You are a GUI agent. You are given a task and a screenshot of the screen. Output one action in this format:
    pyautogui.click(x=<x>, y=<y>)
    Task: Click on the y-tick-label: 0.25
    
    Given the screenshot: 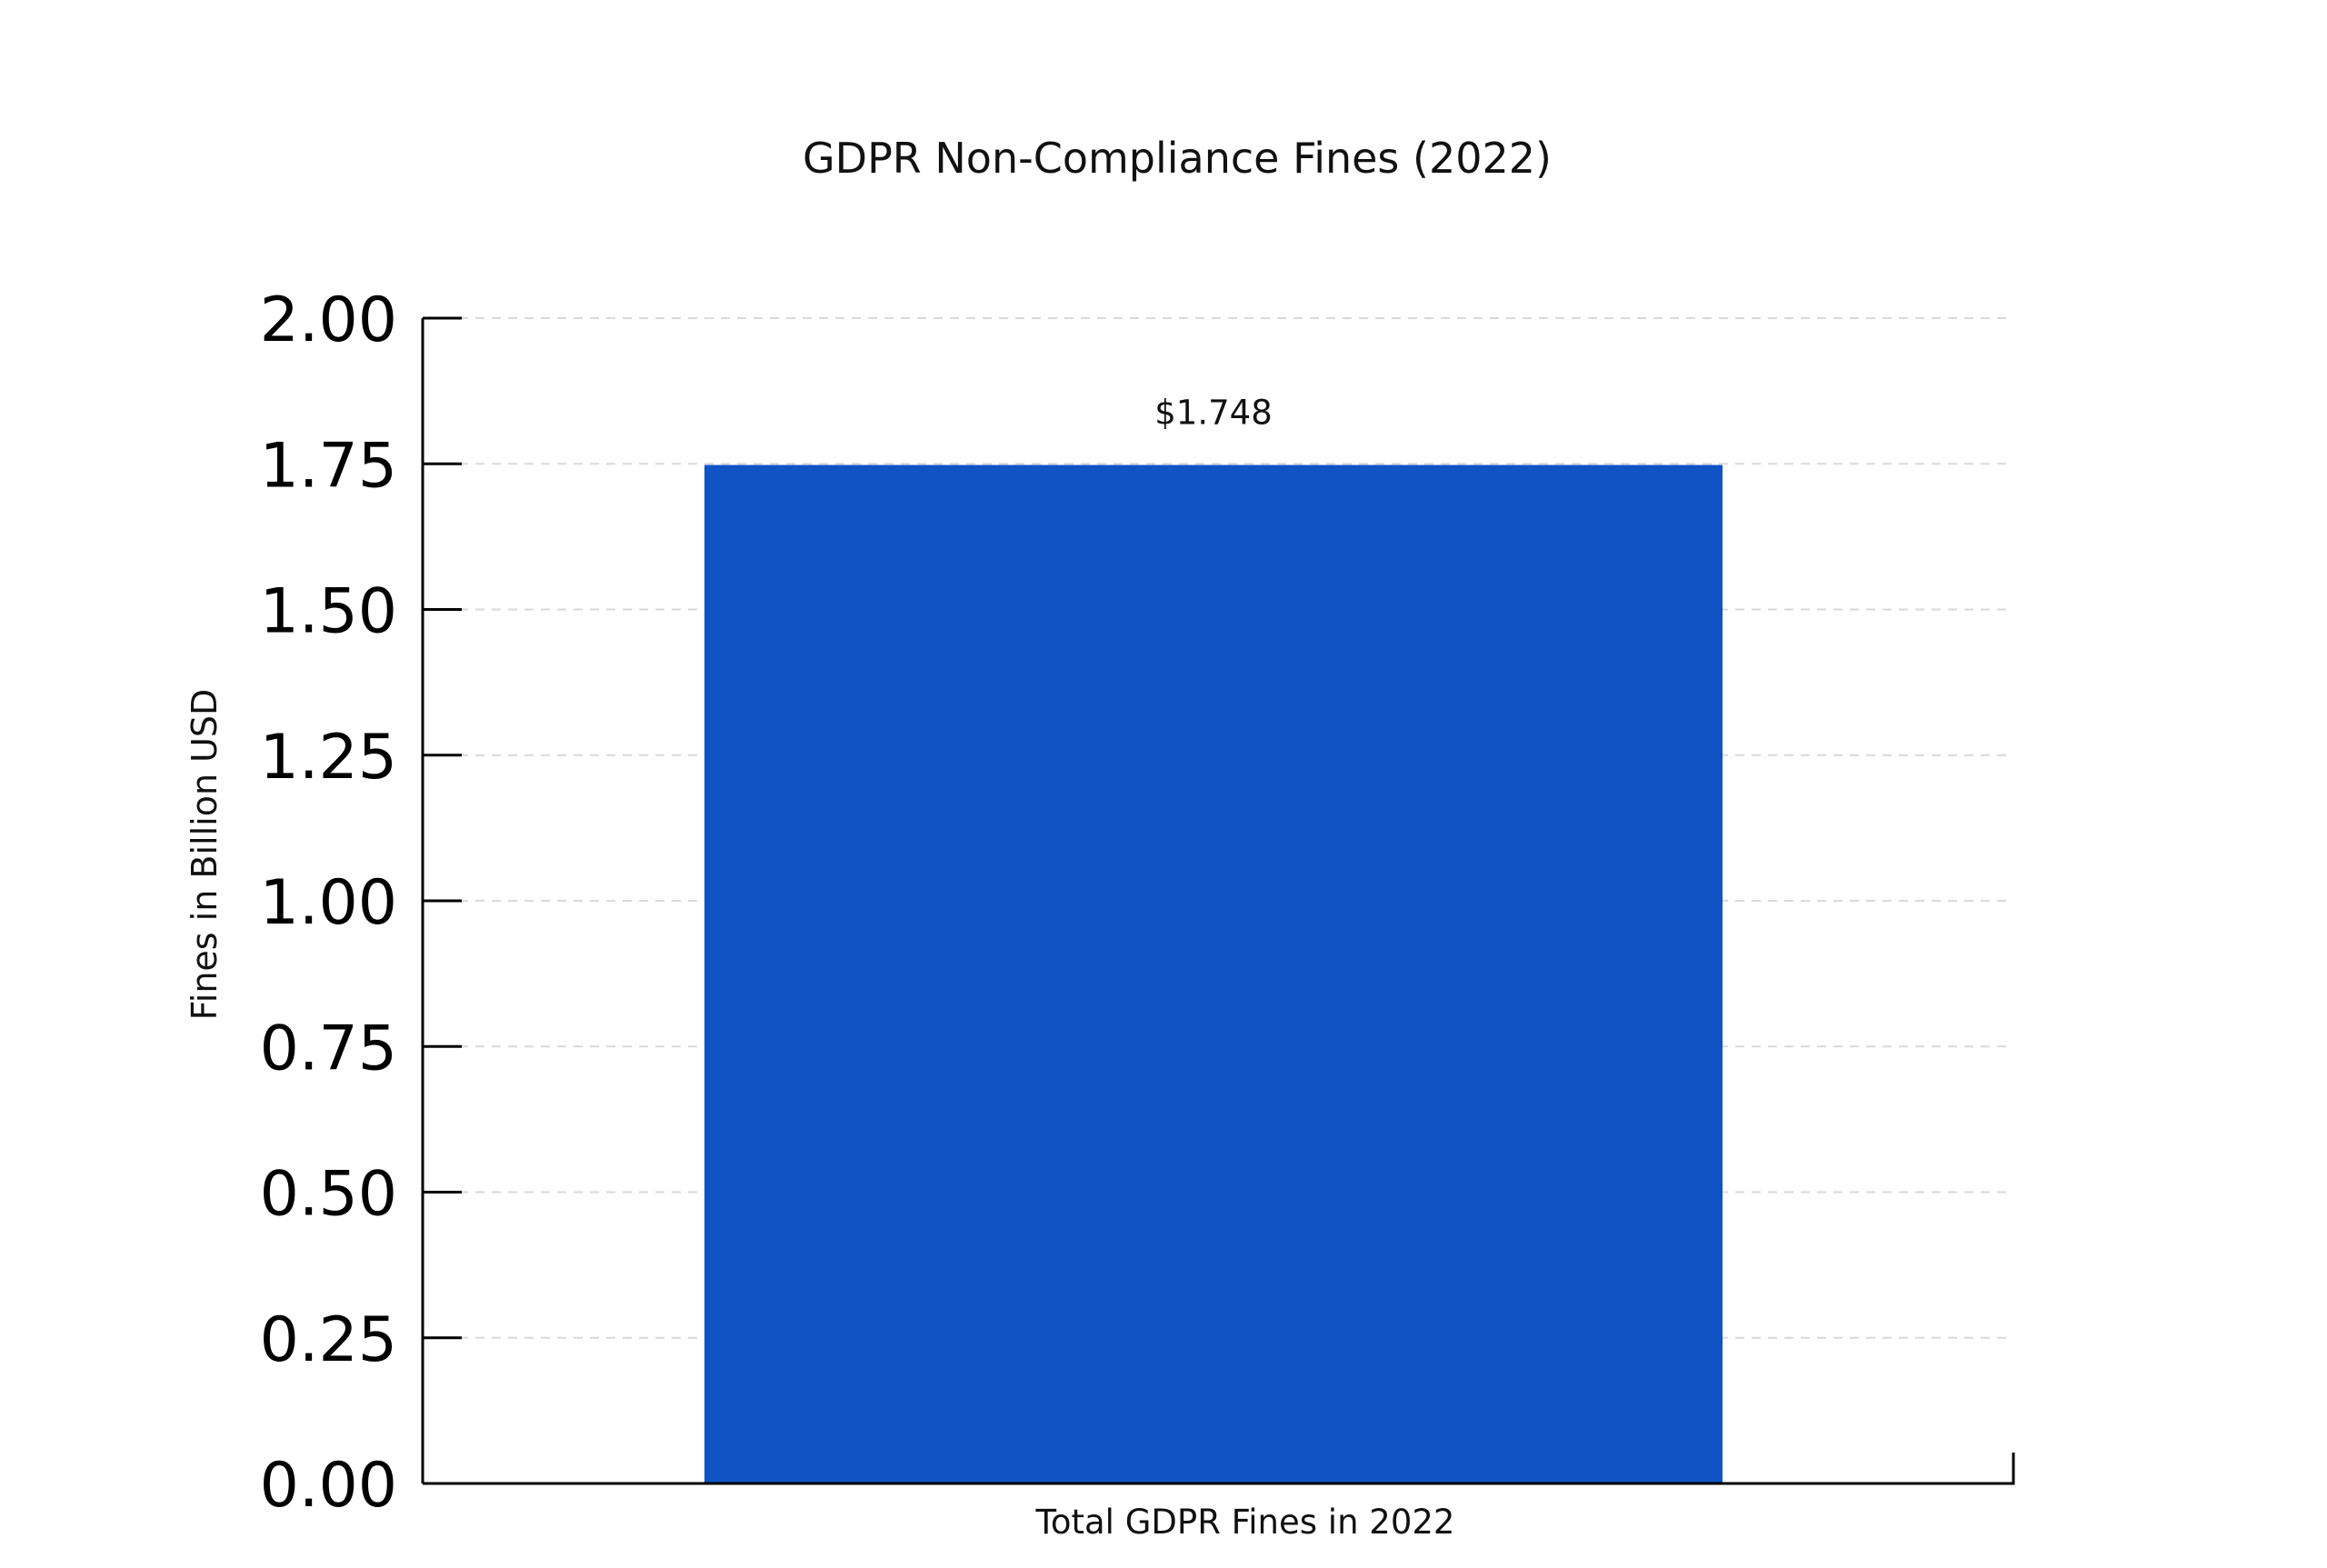 What is the action you would take?
    pyautogui.click(x=328, y=1340)
    